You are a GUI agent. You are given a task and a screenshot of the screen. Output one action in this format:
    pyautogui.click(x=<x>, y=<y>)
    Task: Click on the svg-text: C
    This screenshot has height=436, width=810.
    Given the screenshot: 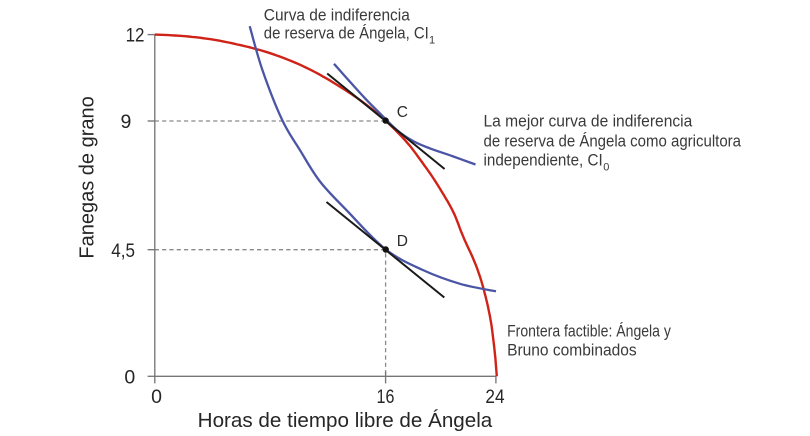 What is the action you would take?
    pyautogui.click(x=402, y=112)
    